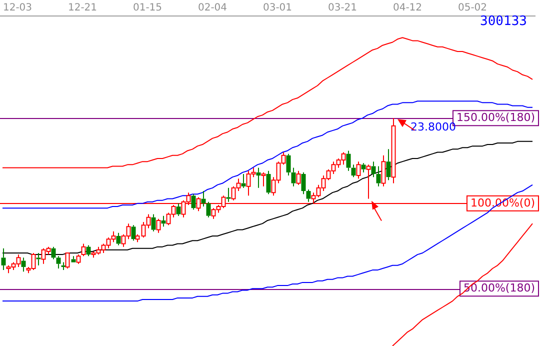 The image size is (541, 346). What do you see at coordinates (407, 8) in the screenshot?
I see `x-tick-label: 04-12` at bounding box center [407, 8].